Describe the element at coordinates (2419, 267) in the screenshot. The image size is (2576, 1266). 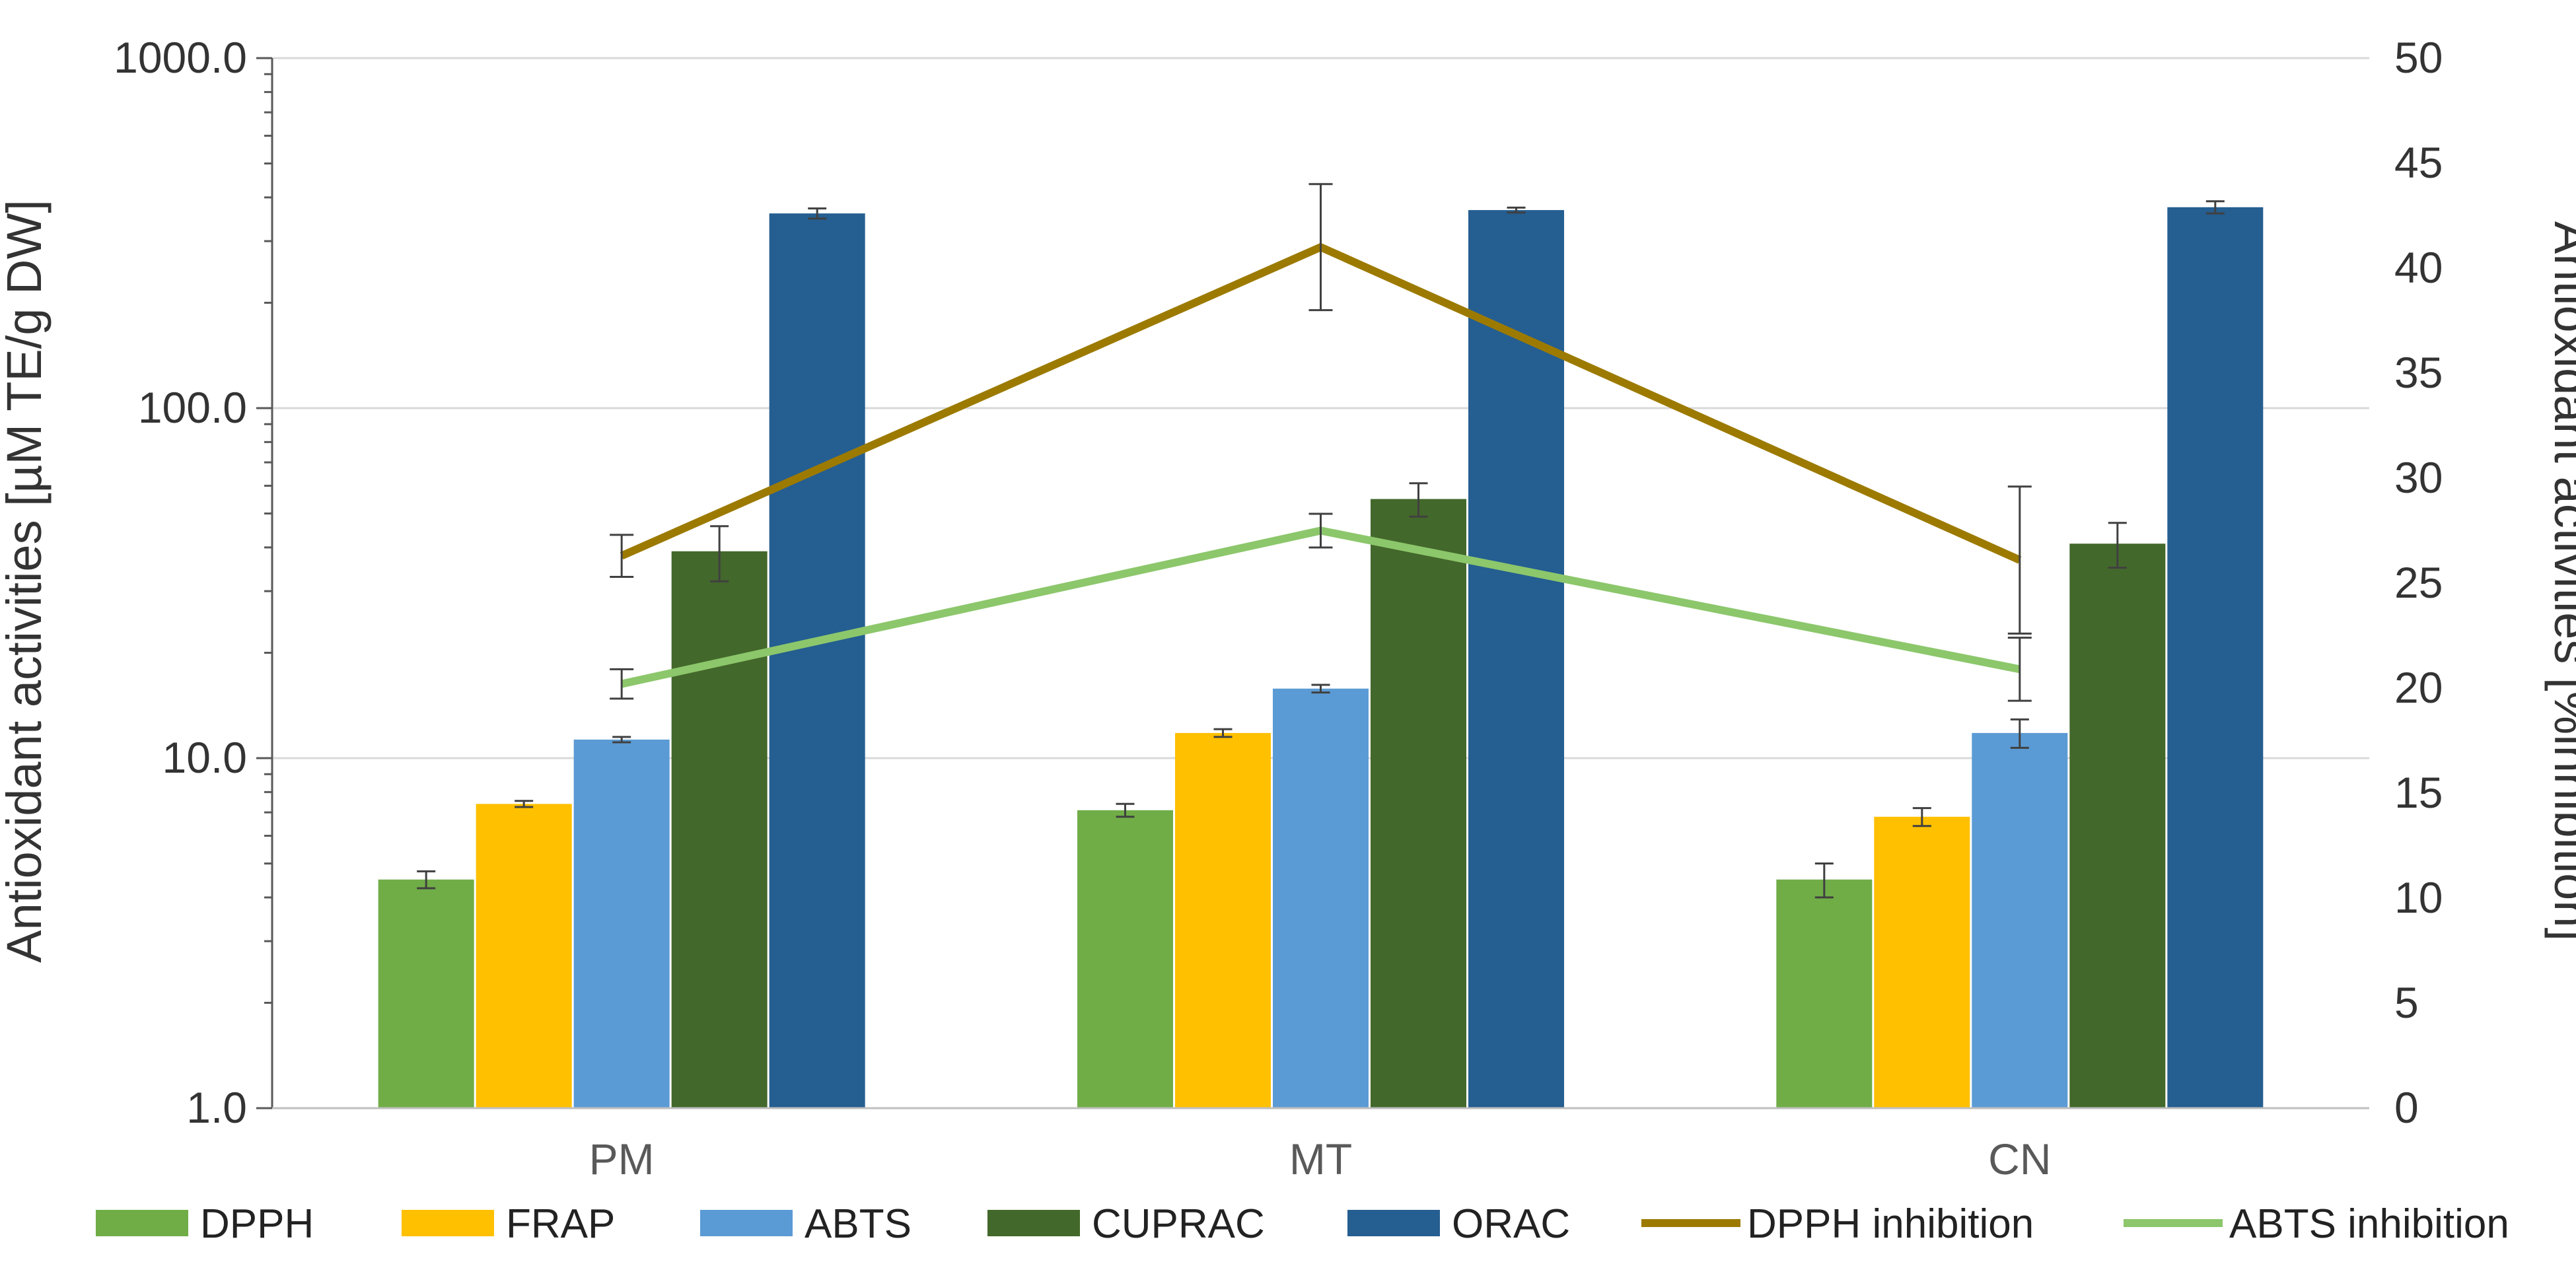
I see `y-right-tick-label: 40` at that location.